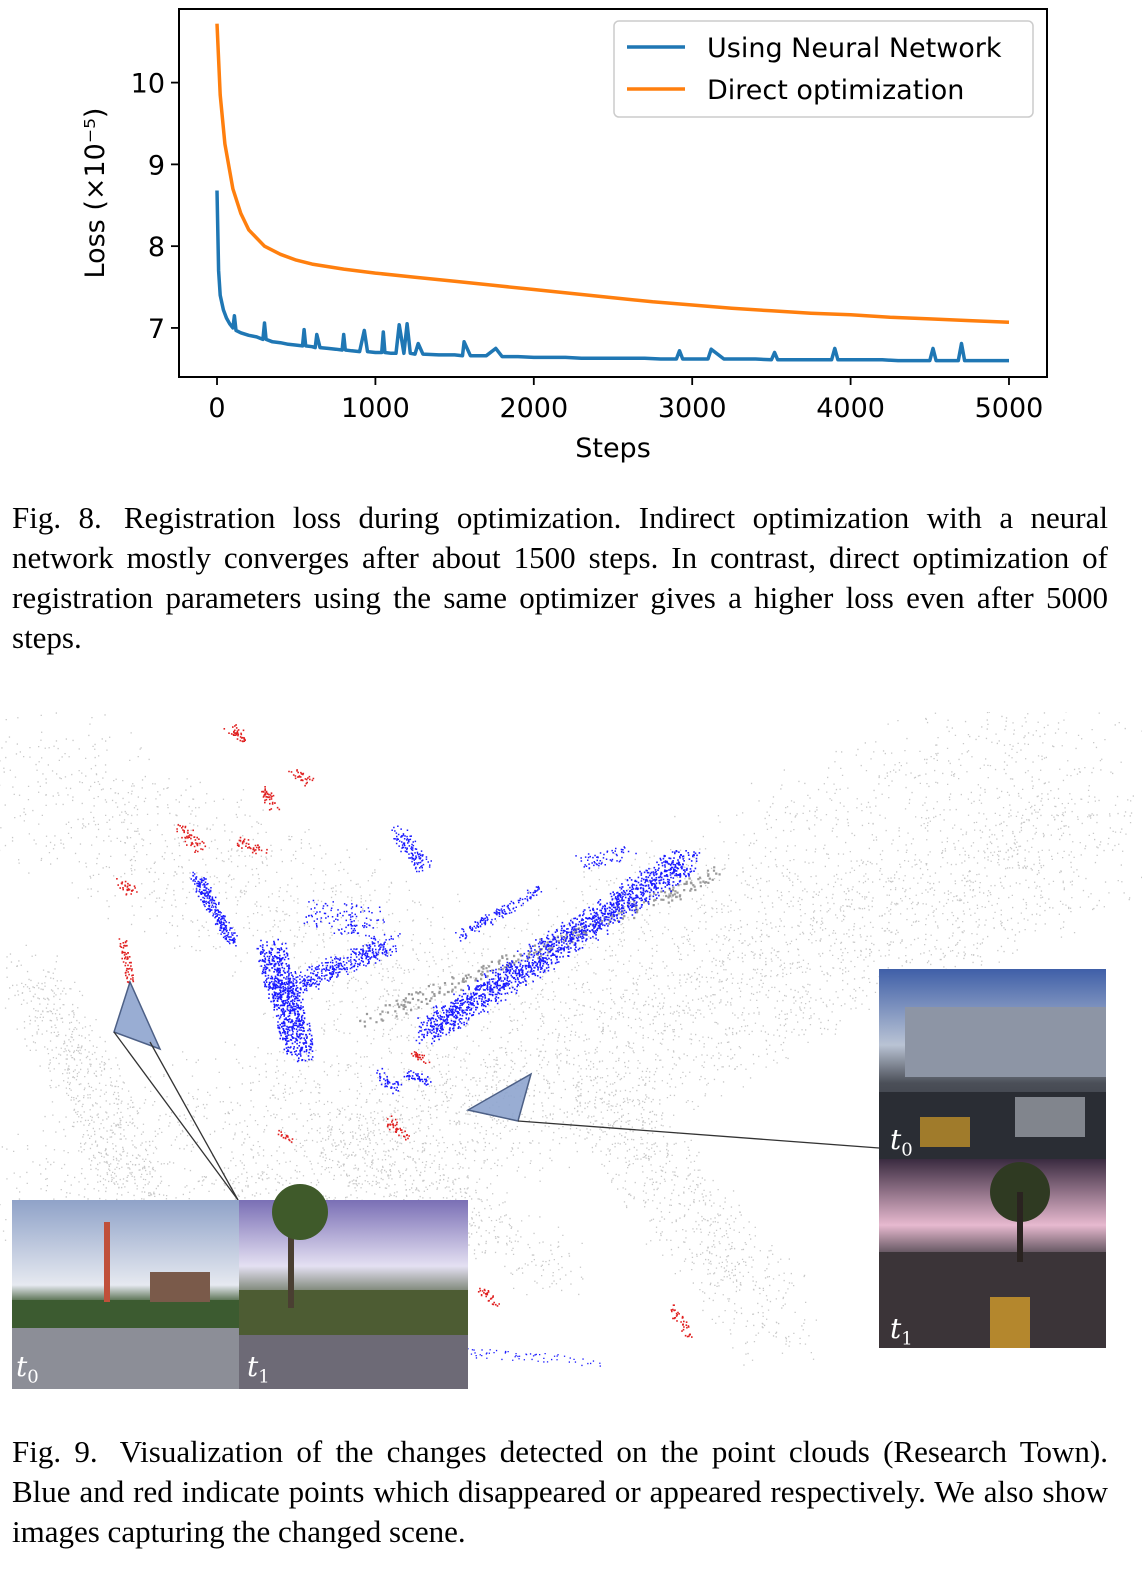  Describe the element at coordinates (992, 1253) in the screenshot. I see `right-photo-t1` at that location.